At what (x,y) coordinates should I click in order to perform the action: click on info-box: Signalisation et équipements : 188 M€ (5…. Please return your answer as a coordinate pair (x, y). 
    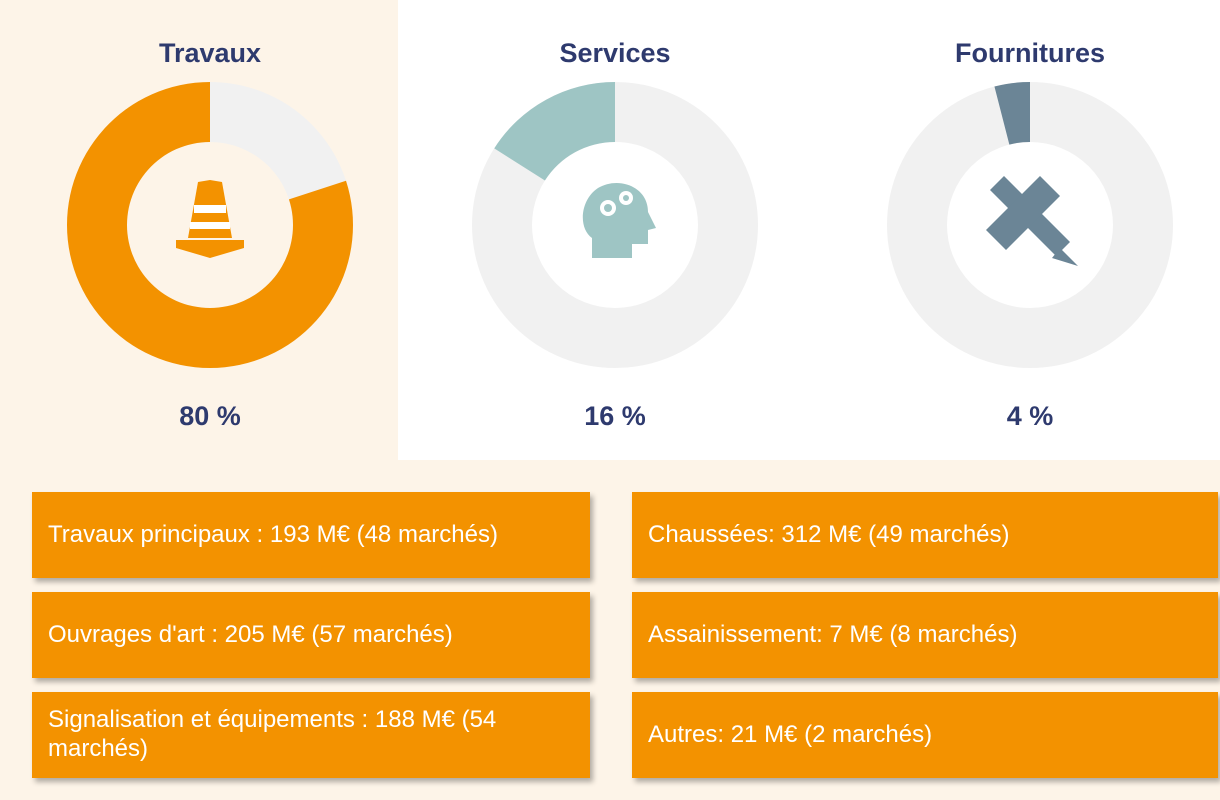
    Looking at the image, I should click on (311, 735).